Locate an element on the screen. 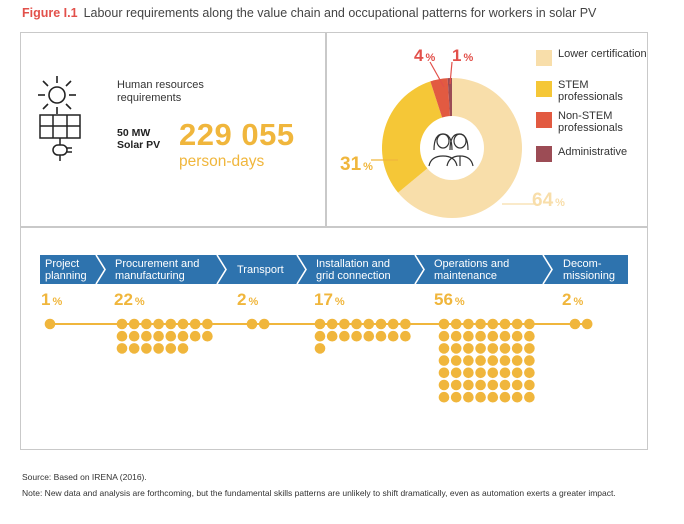 This screenshot has height=524, width=684. hr-requirements-label: Human resources requirements is located at coordinates (160, 91).